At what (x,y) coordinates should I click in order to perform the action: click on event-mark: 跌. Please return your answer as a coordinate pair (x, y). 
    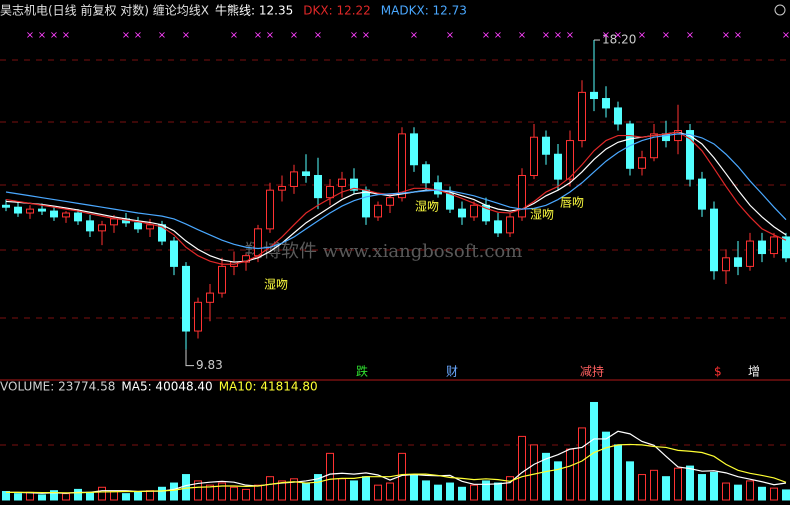
    Looking at the image, I should click on (362, 371).